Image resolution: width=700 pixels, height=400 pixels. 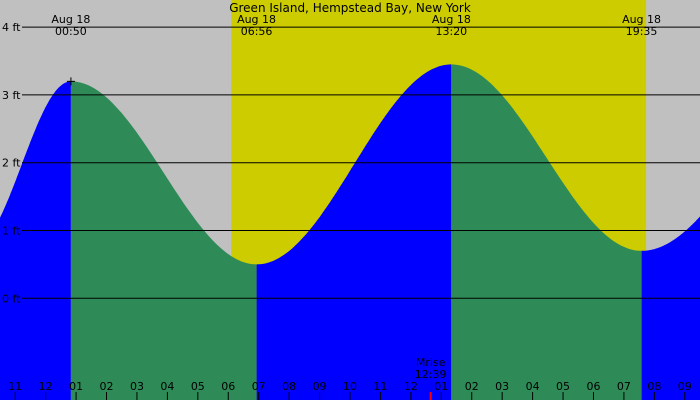 What do you see at coordinates (431, 374) in the screenshot?
I see `moonrise-time: 12:39` at bounding box center [431, 374].